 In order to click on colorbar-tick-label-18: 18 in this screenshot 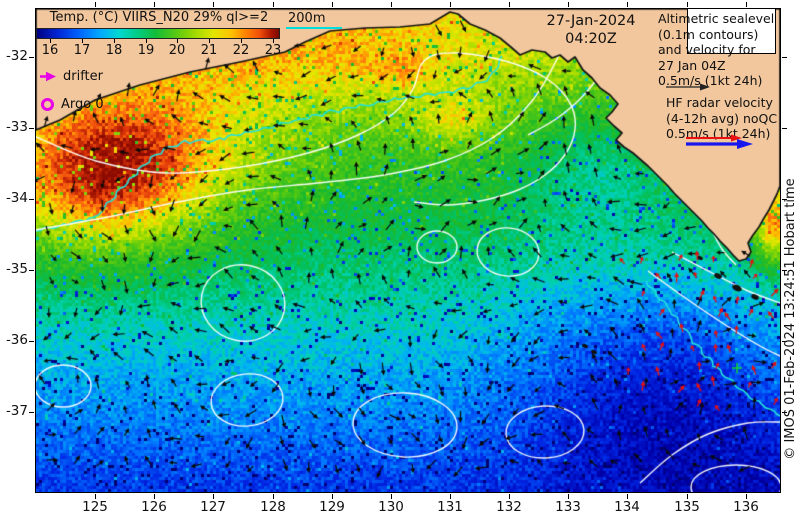, I will do `click(114, 50)`.